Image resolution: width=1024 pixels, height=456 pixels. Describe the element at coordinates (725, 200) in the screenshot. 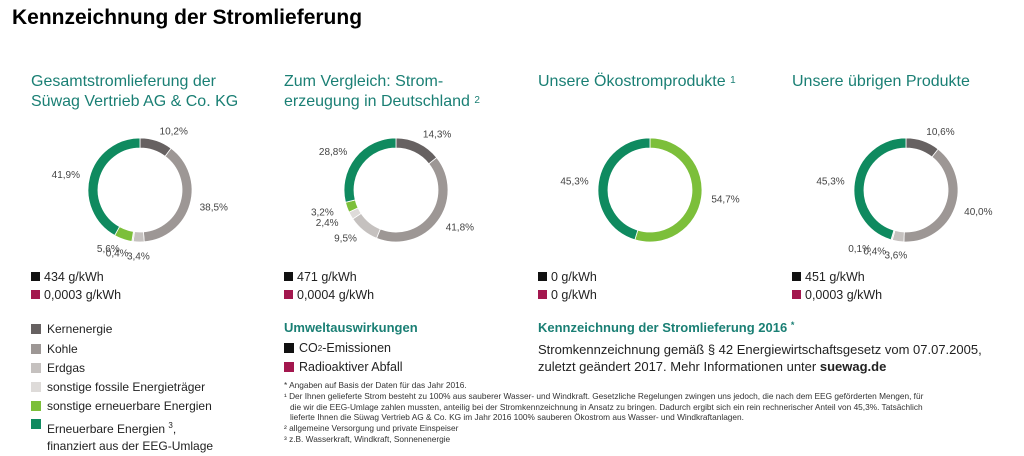

I see `slice-label-sonstige-erneuerbare-energien: 54,7%` at that location.